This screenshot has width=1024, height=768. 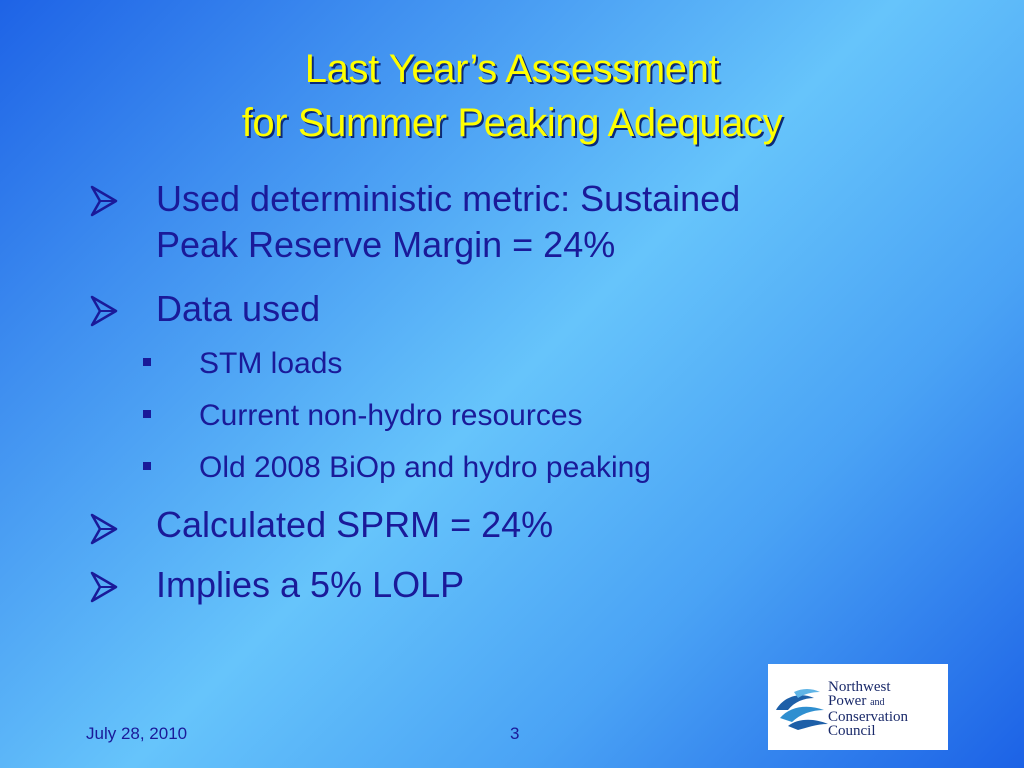 I want to click on bullet-item: Implies a 5% LOLP, so click(x=310, y=585).